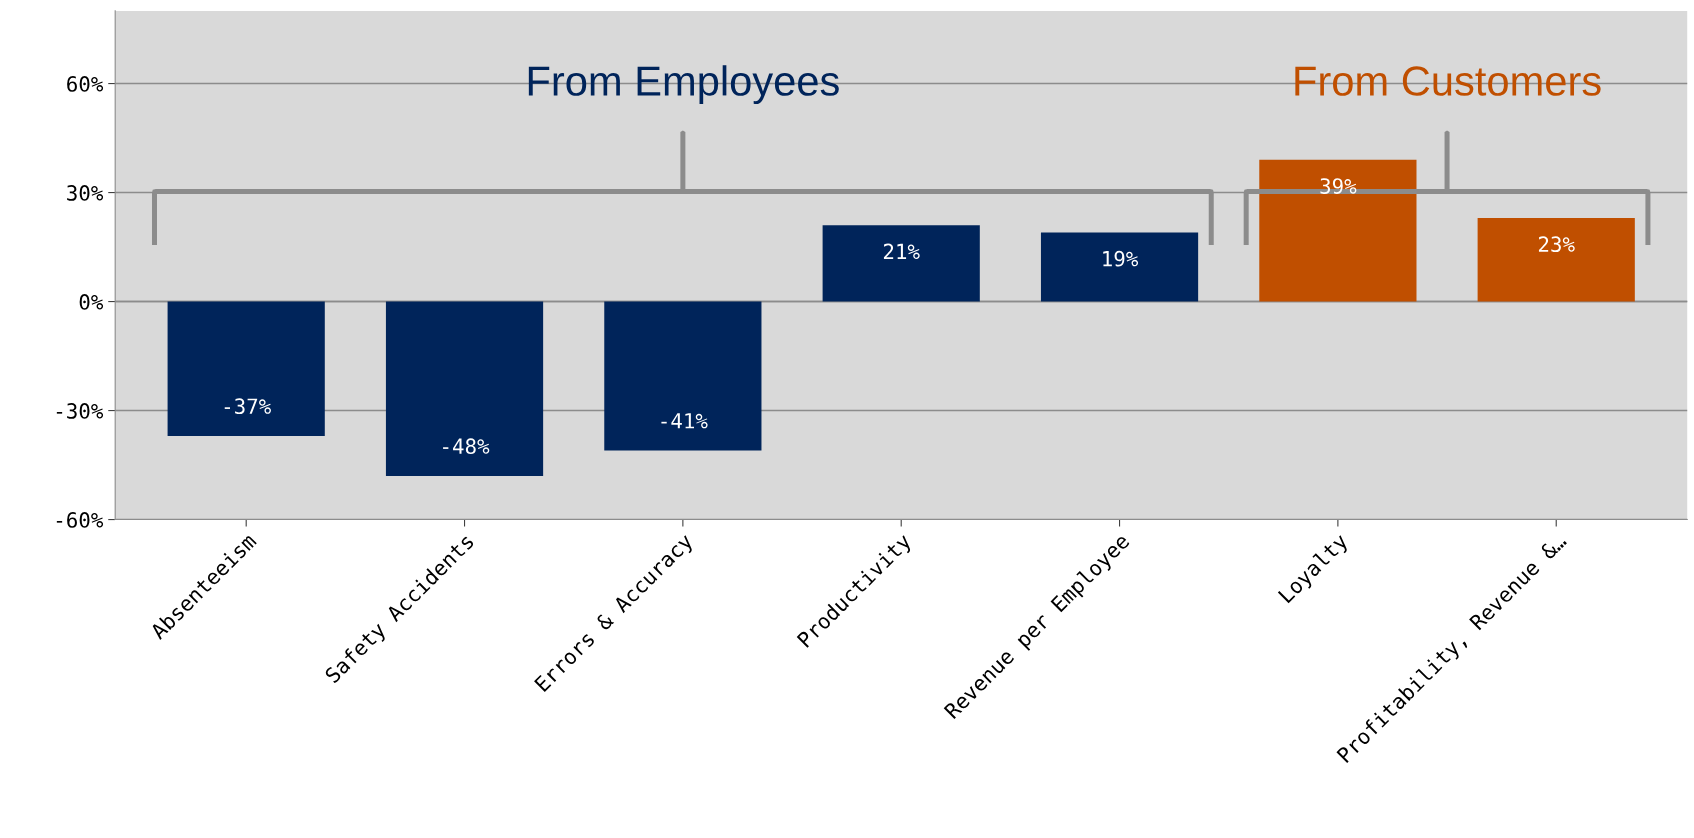 The width and height of the screenshot is (1694, 838). What do you see at coordinates (85, 193) in the screenshot?
I see `y-tick-label: 30%` at bounding box center [85, 193].